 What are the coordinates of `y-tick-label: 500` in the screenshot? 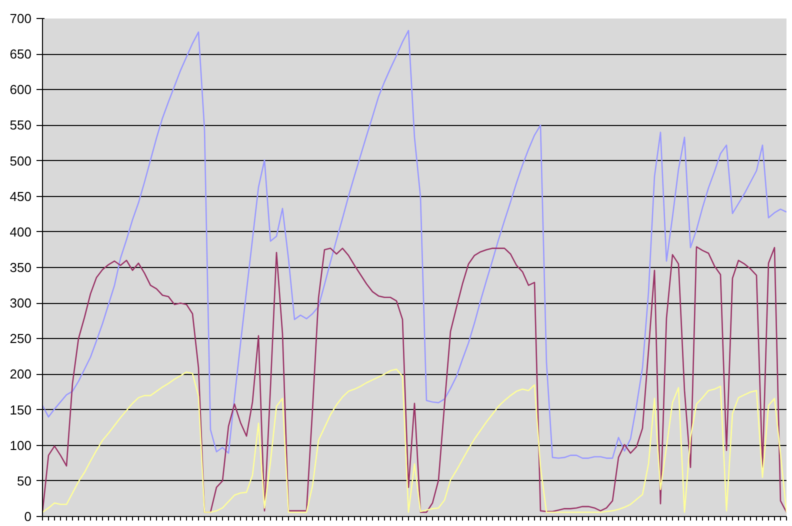 It's located at (21, 160).